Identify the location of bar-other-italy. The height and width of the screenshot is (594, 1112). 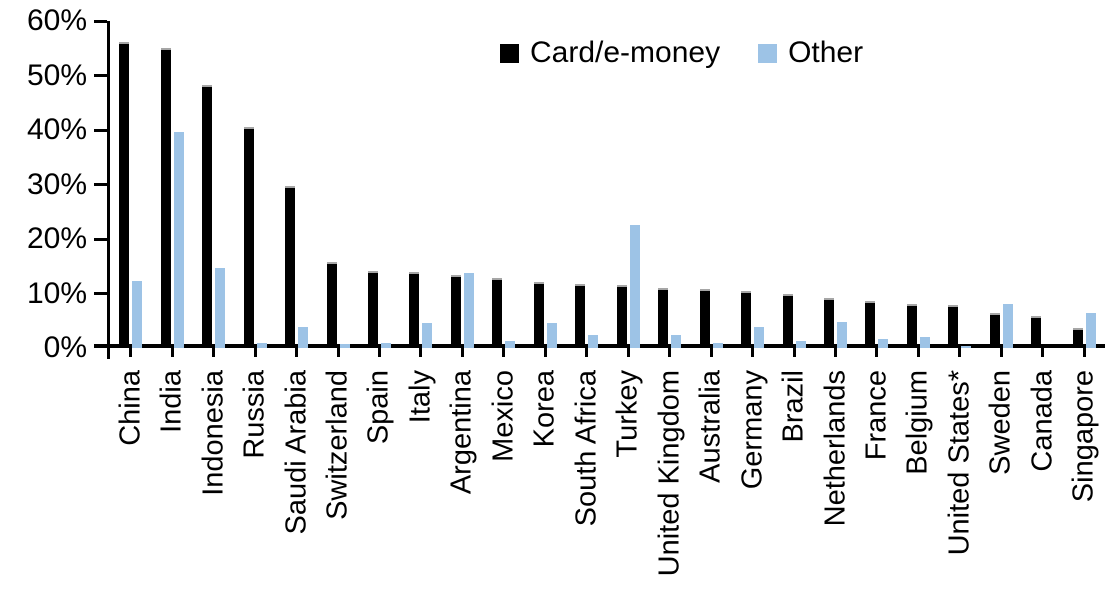
(427, 335).